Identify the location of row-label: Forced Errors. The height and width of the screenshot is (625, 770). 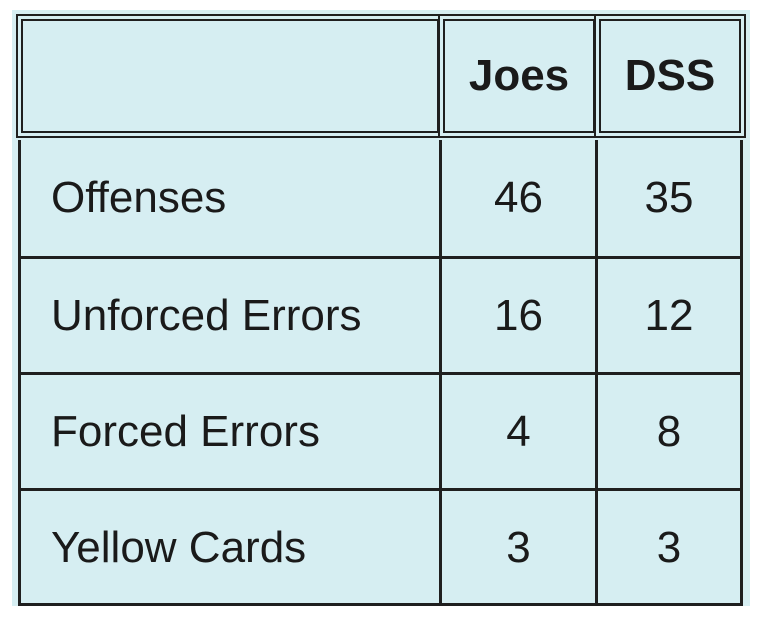
(231, 431).